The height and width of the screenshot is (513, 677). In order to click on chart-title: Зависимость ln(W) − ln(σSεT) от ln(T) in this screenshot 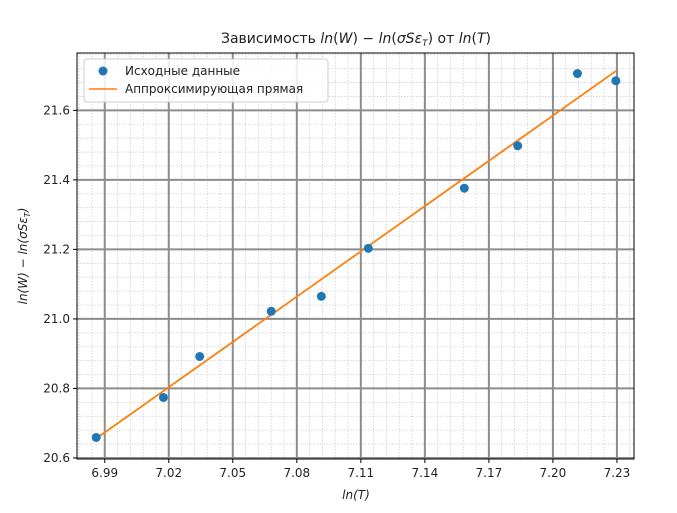, I will do `click(356, 40)`.